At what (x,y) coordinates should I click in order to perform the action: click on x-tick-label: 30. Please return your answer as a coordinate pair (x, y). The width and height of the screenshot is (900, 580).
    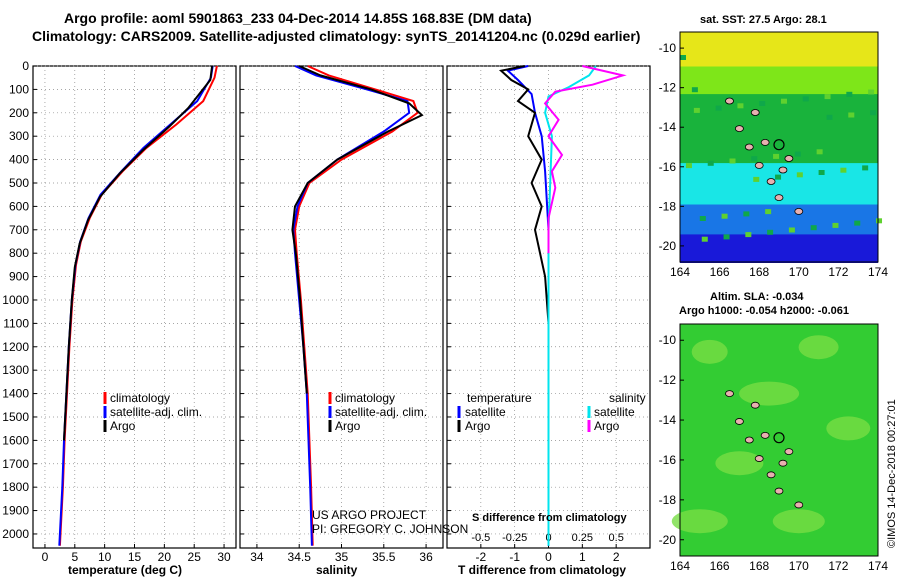
    Looking at the image, I should click on (224, 557).